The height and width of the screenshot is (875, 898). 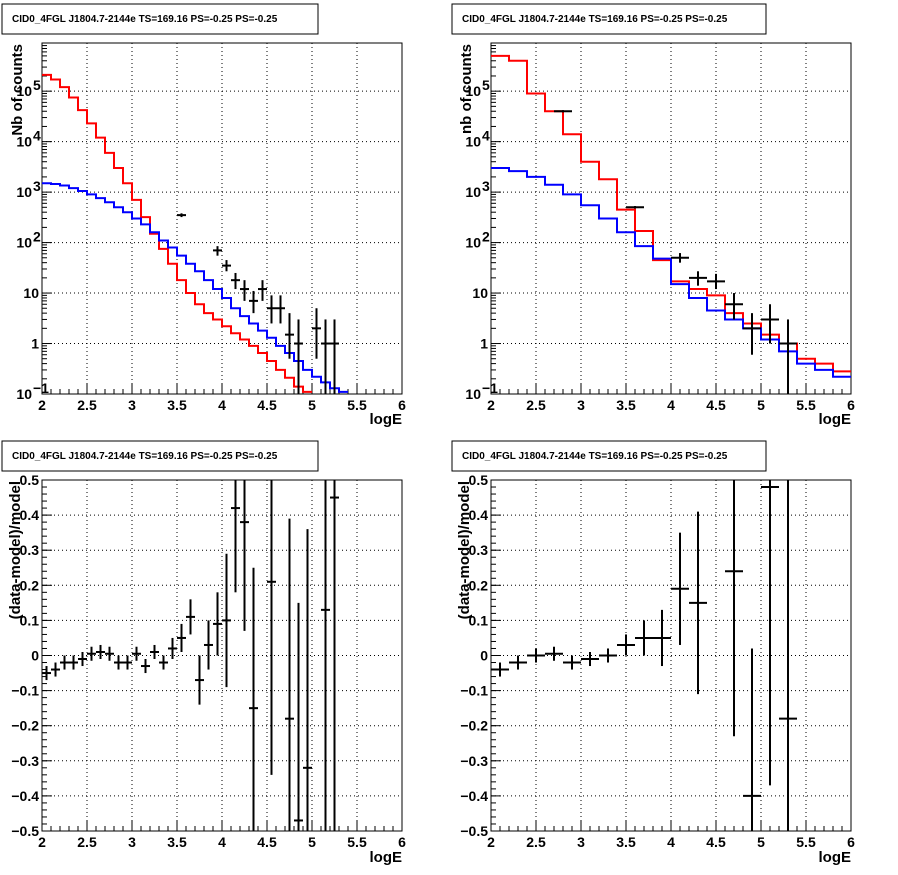 I want to click on y-axis-label: Nb of counts, so click(x=17, y=90).